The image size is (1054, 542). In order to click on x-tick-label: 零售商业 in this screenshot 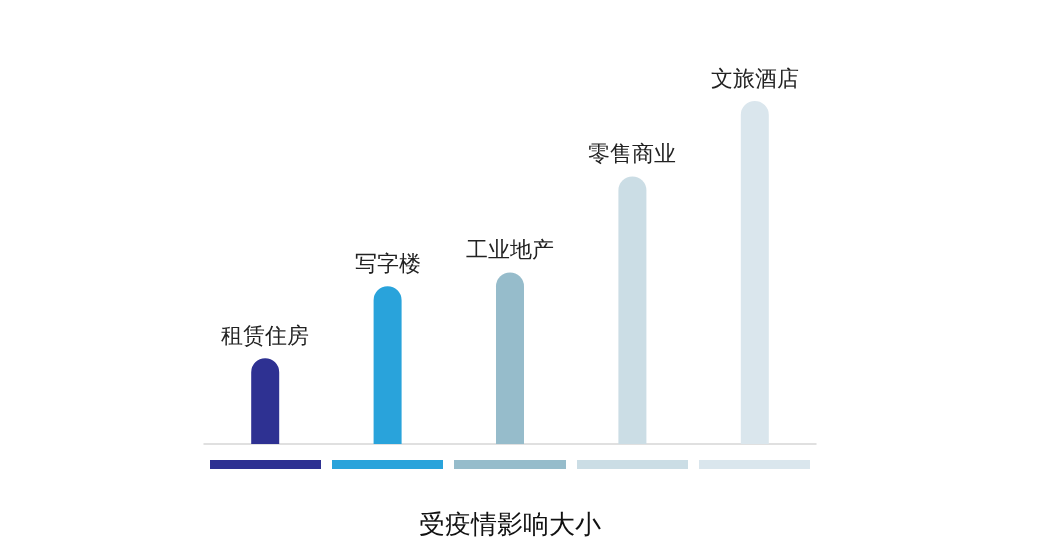, I will do `click(632, 153)`.